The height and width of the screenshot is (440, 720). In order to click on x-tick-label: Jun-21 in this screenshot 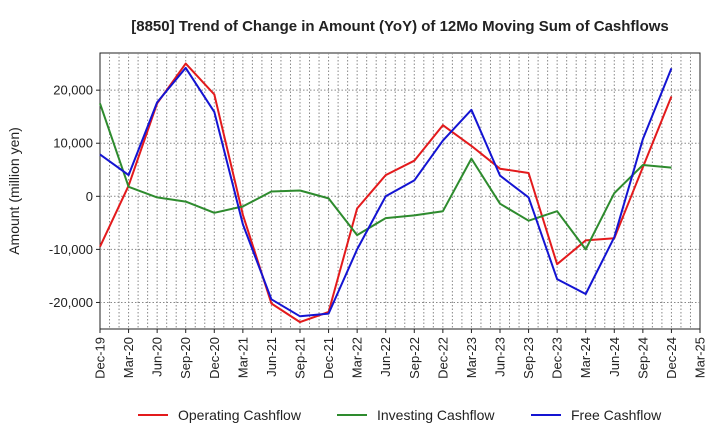, I will do `click(271, 357)`.